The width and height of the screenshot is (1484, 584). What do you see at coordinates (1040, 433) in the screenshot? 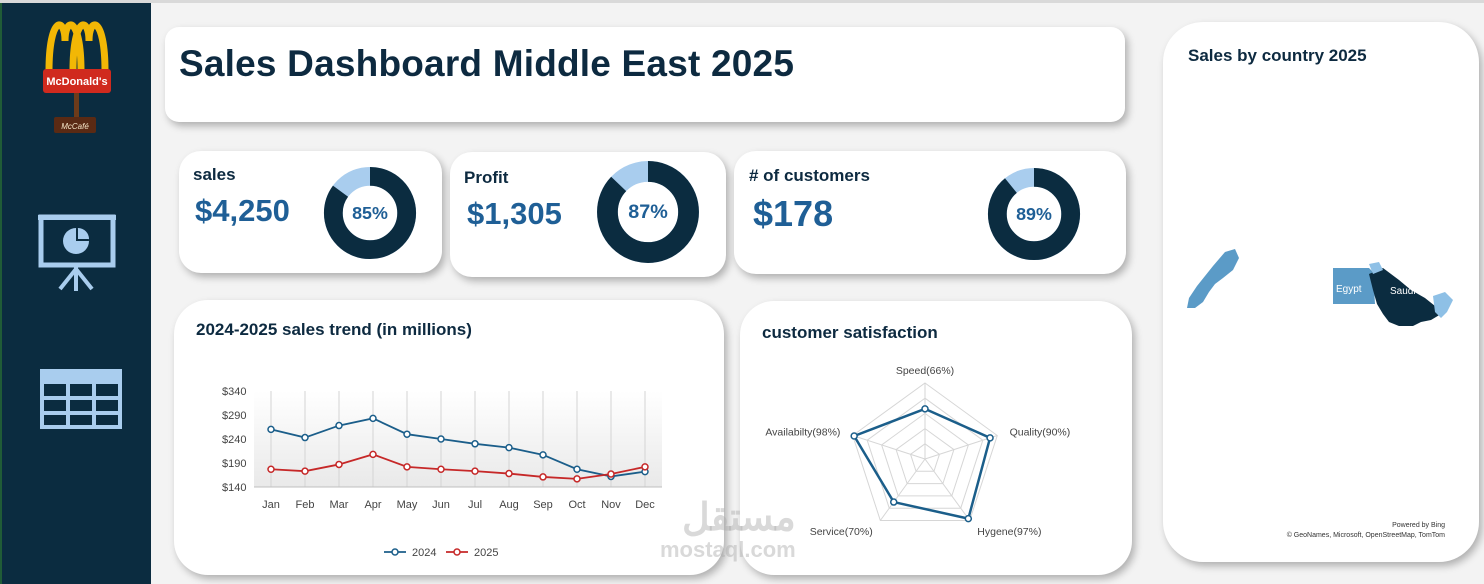
I see `radar-axis-label: Quality(90%)` at bounding box center [1040, 433].